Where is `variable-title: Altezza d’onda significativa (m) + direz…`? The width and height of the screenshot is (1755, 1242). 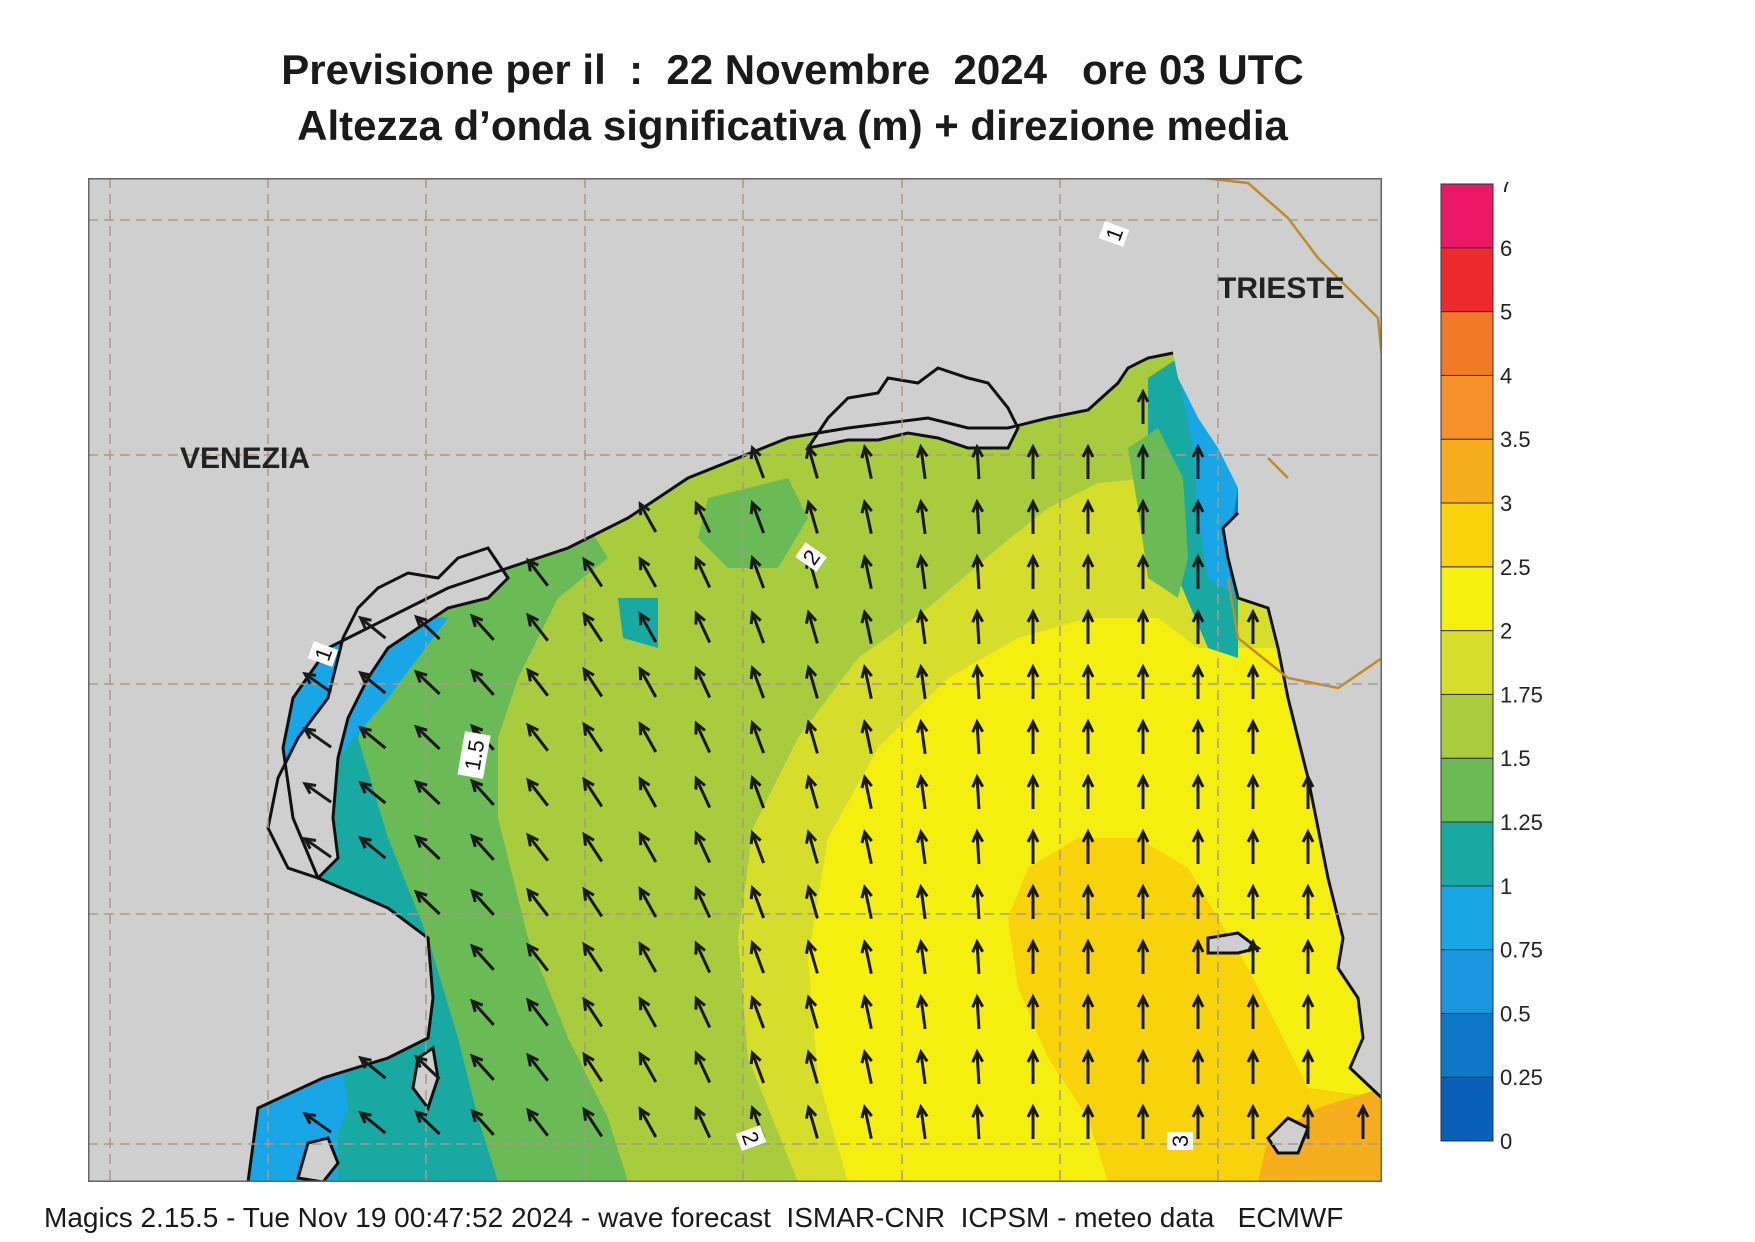
variable-title: Altezza d’onda significativa (m) + direz… is located at coordinates (792, 125).